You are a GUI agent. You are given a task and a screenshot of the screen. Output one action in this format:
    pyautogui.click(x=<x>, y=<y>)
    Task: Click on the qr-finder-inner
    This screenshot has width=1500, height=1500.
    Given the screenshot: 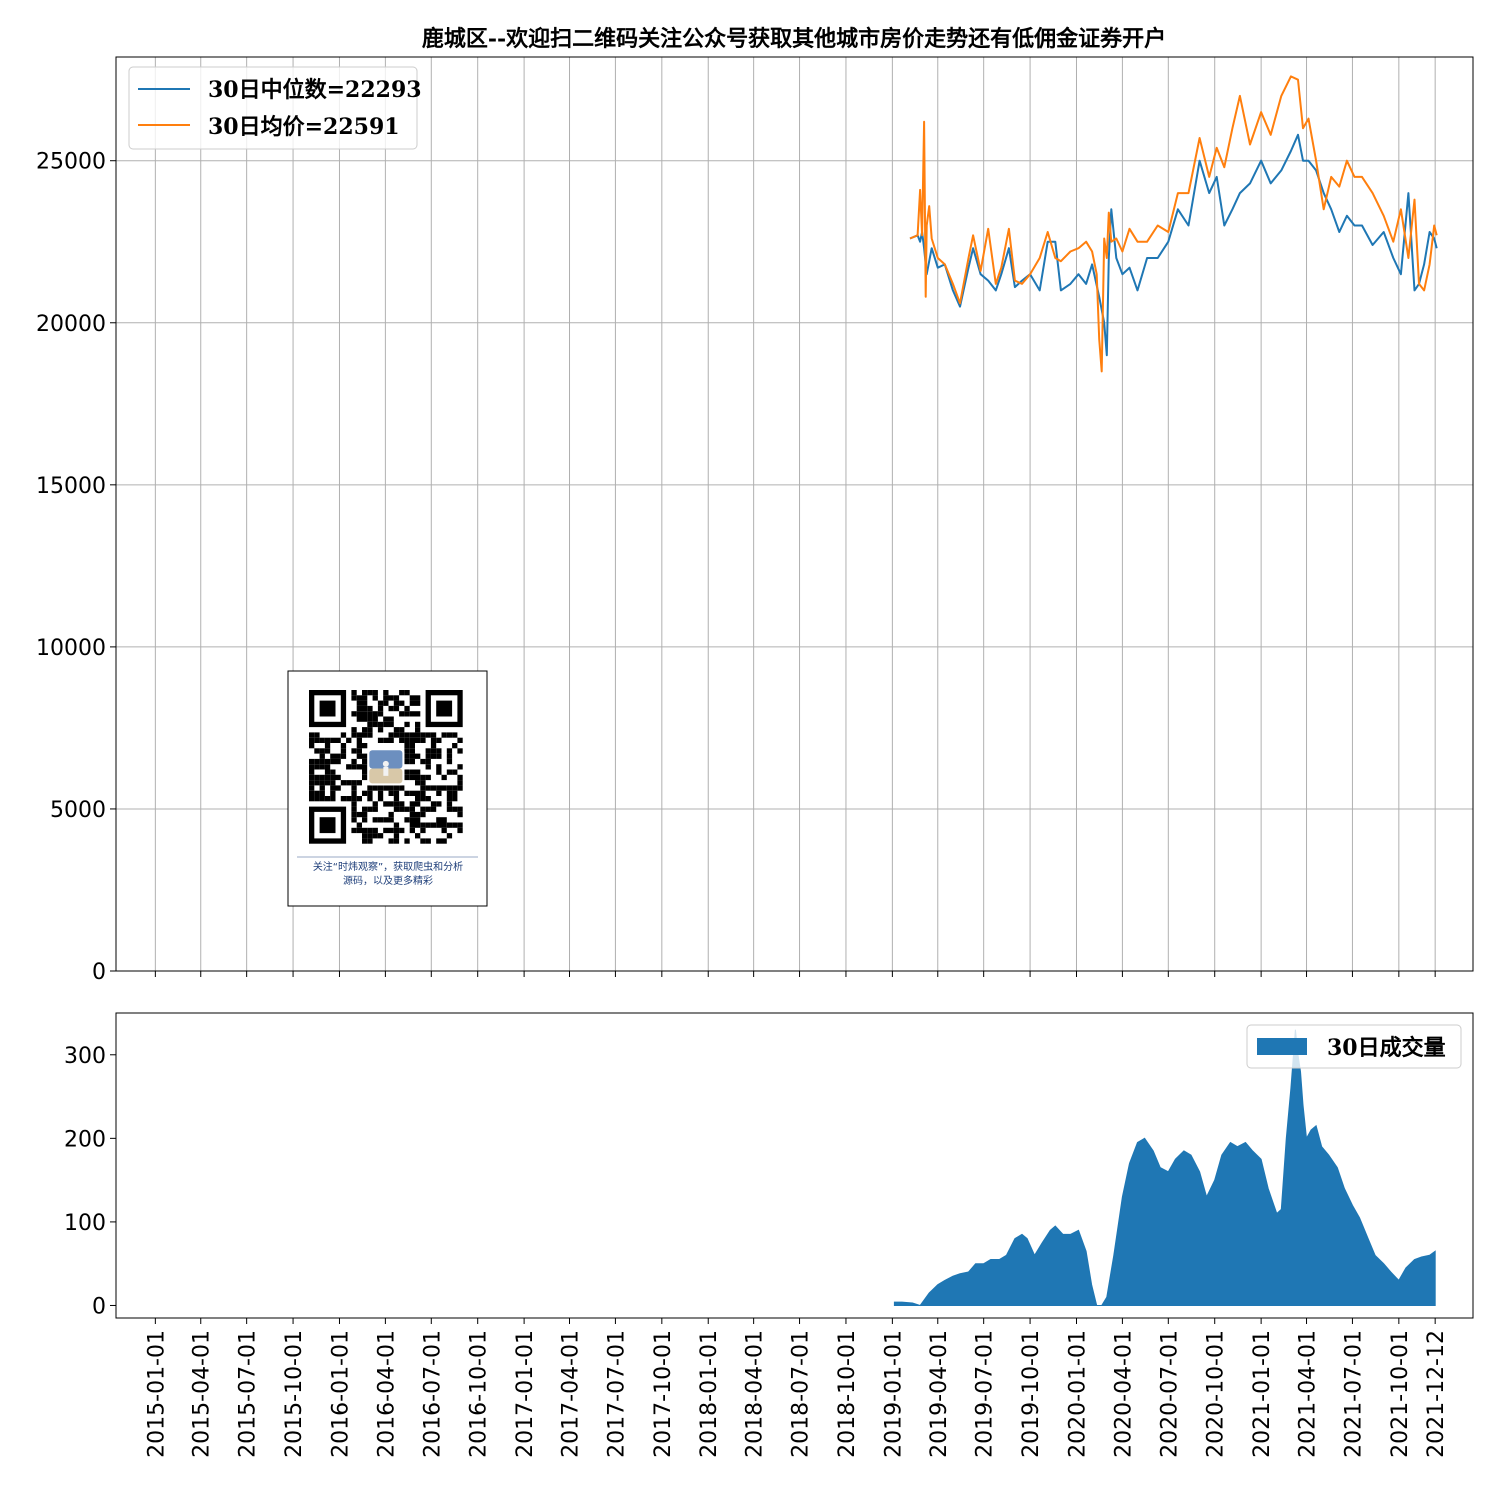 What is the action you would take?
    pyautogui.click(x=327, y=825)
    